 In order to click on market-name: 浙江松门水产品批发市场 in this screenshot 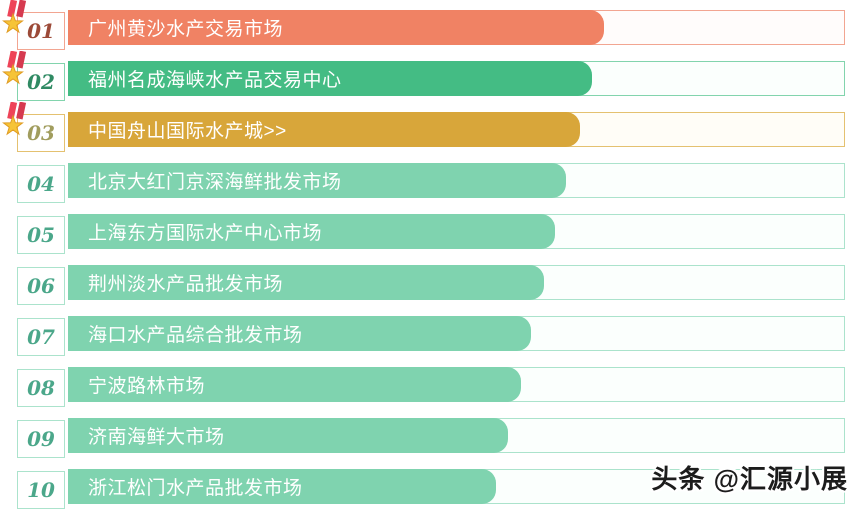, I will do `click(195, 488)`.